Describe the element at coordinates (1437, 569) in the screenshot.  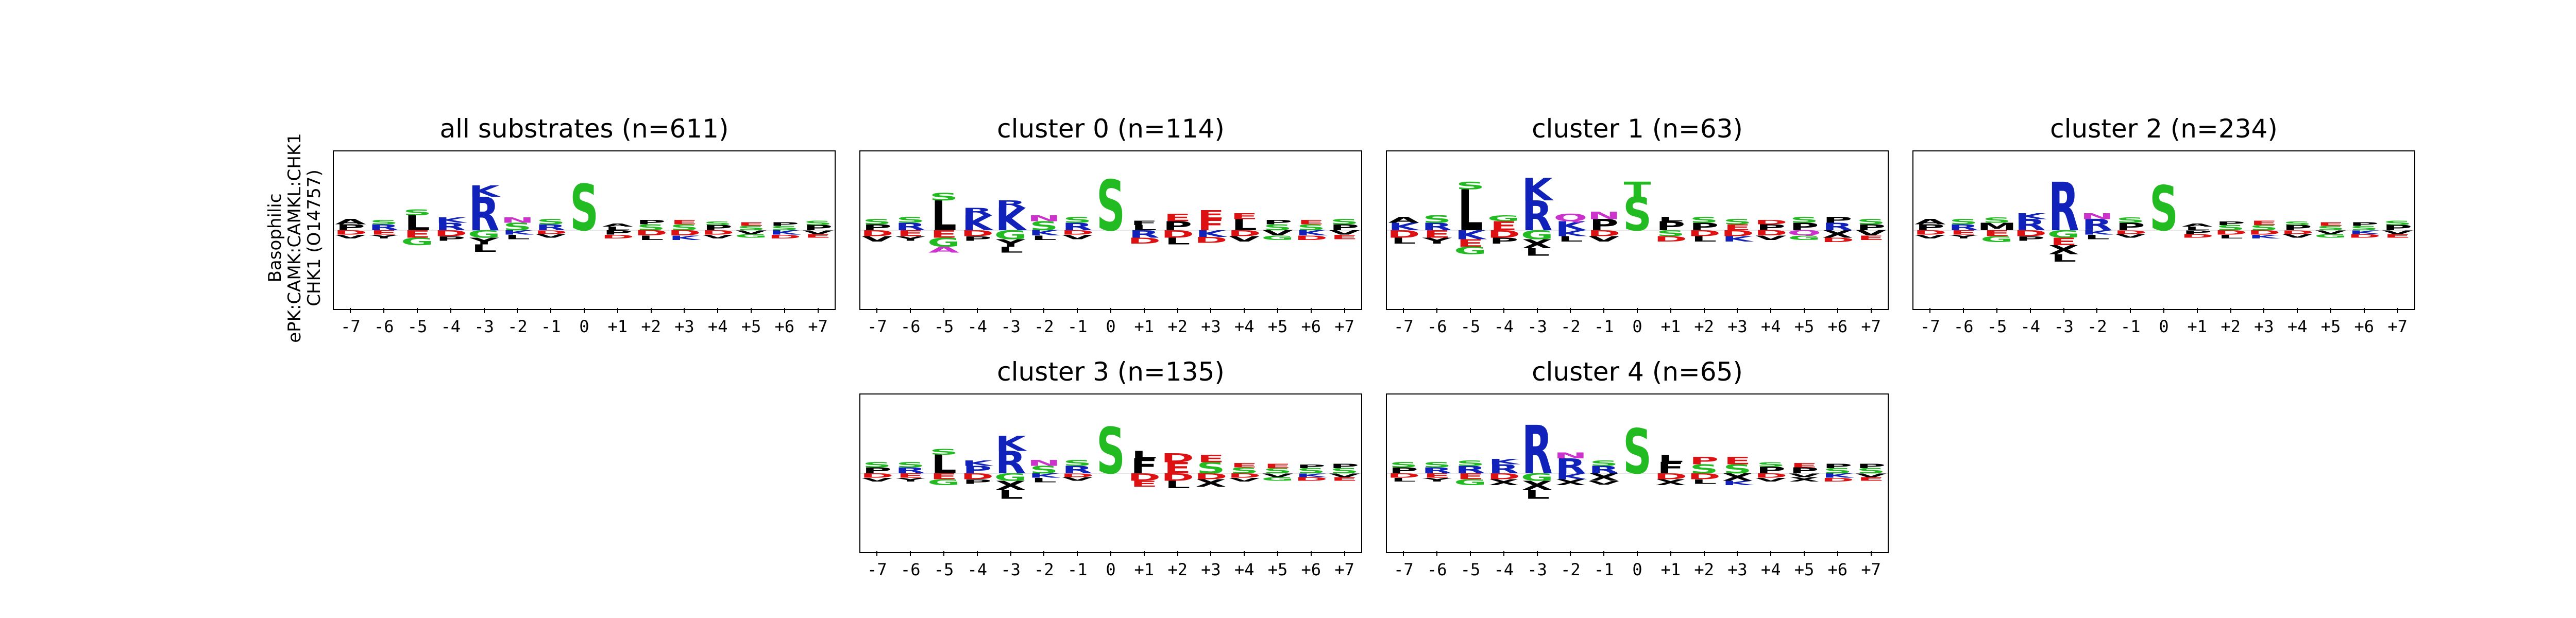
I see `axis-tick-label: -6` at that location.